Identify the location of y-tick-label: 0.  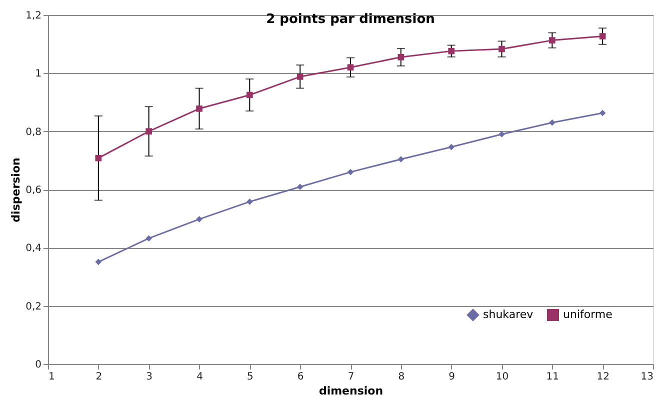
(38, 365).